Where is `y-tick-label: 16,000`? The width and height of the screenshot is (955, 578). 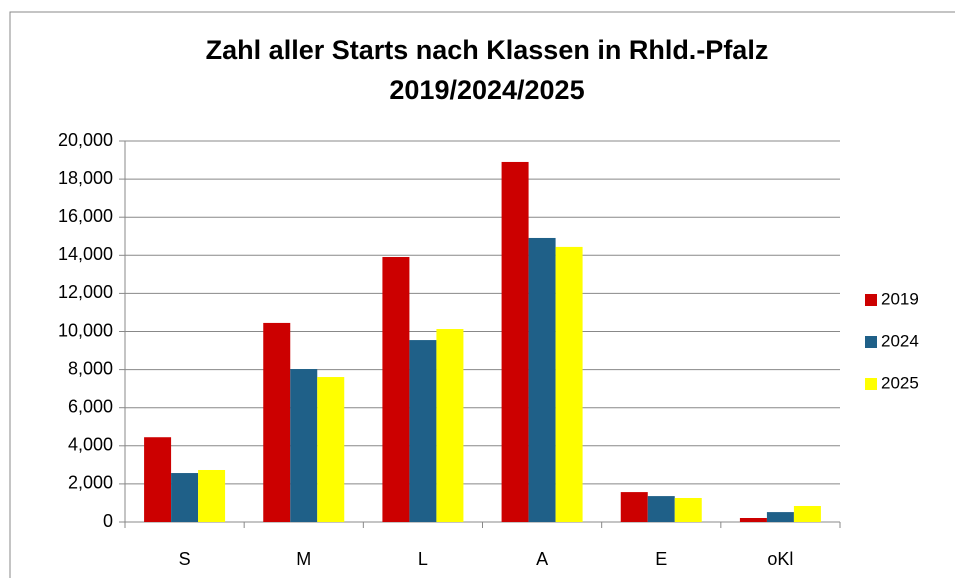
y-tick-label: 16,000 is located at coordinates (85, 216).